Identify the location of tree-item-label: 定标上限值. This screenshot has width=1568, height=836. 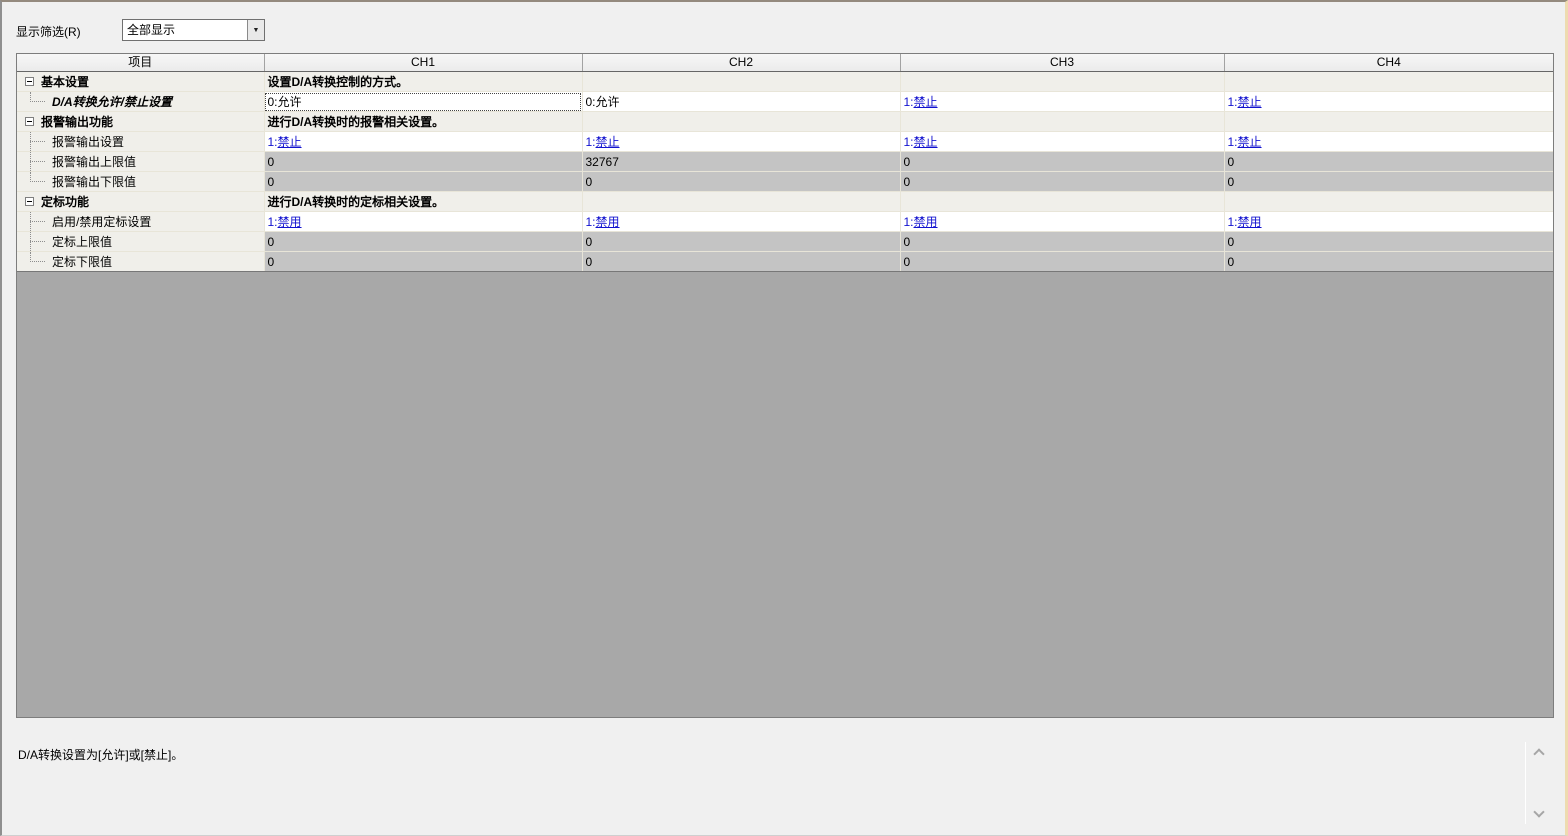
(82, 241).